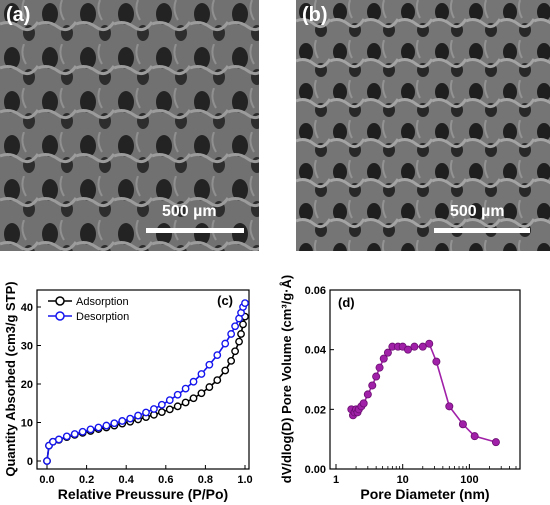  What do you see at coordinates (423, 392) in the screenshot?
I see `series-line-pore-volume` at bounding box center [423, 392].